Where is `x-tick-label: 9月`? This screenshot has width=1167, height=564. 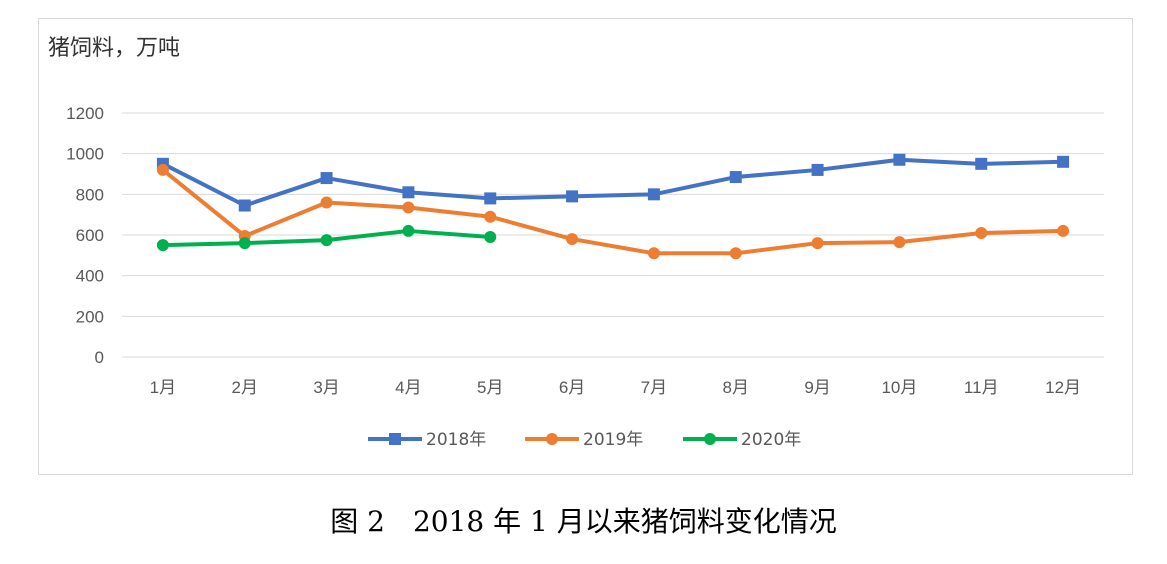 x-tick-label: 9月 is located at coordinates (817, 387).